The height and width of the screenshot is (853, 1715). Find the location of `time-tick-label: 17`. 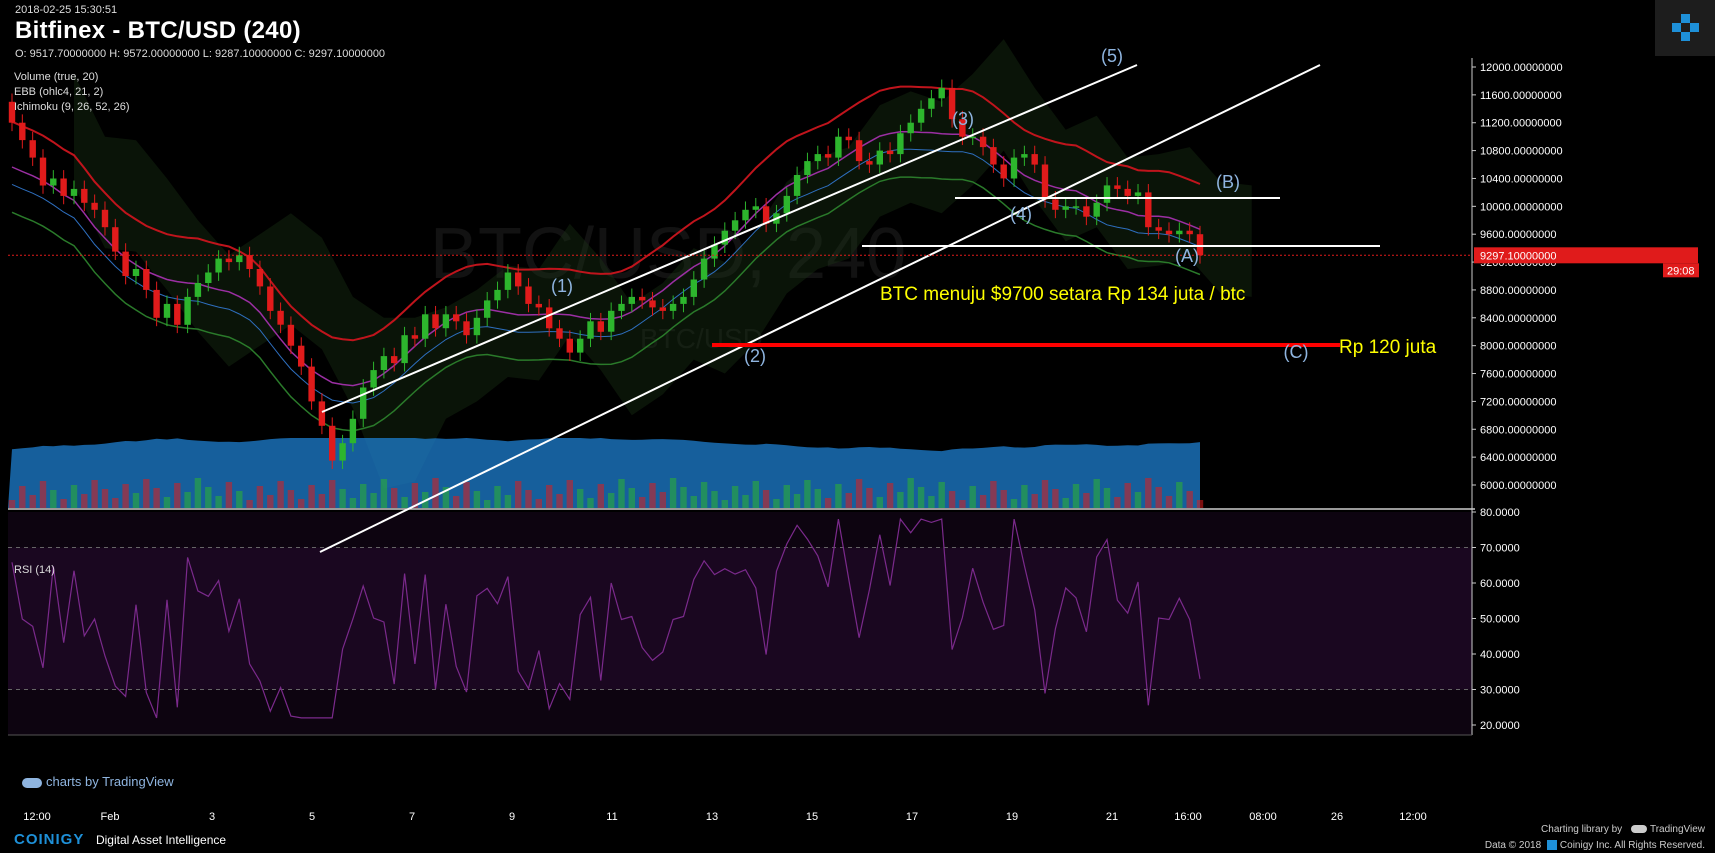

time-tick-label: 17 is located at coordinates (912, 817).